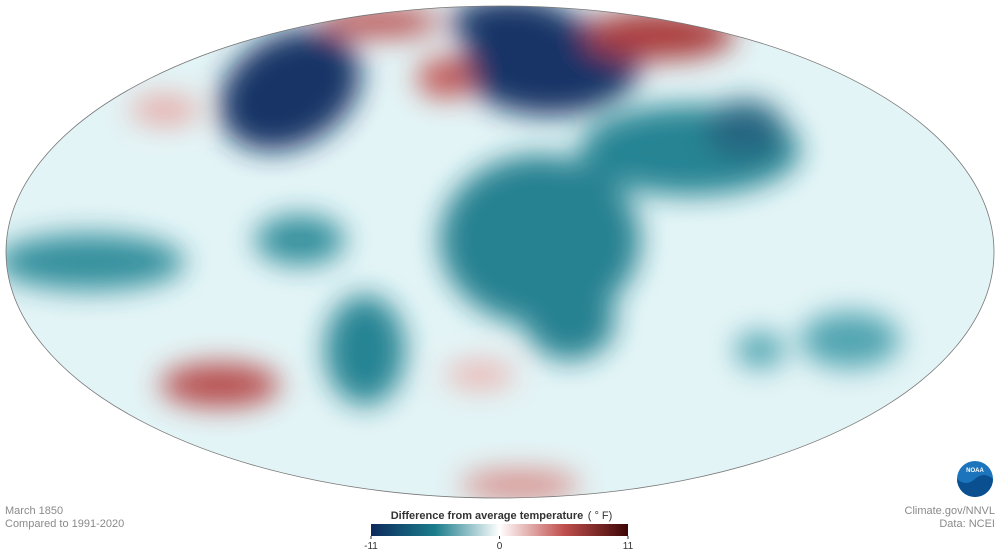  Describe the element at coordinates (371, 546) in the screenshot. I see `tick-label: -11` at that location.